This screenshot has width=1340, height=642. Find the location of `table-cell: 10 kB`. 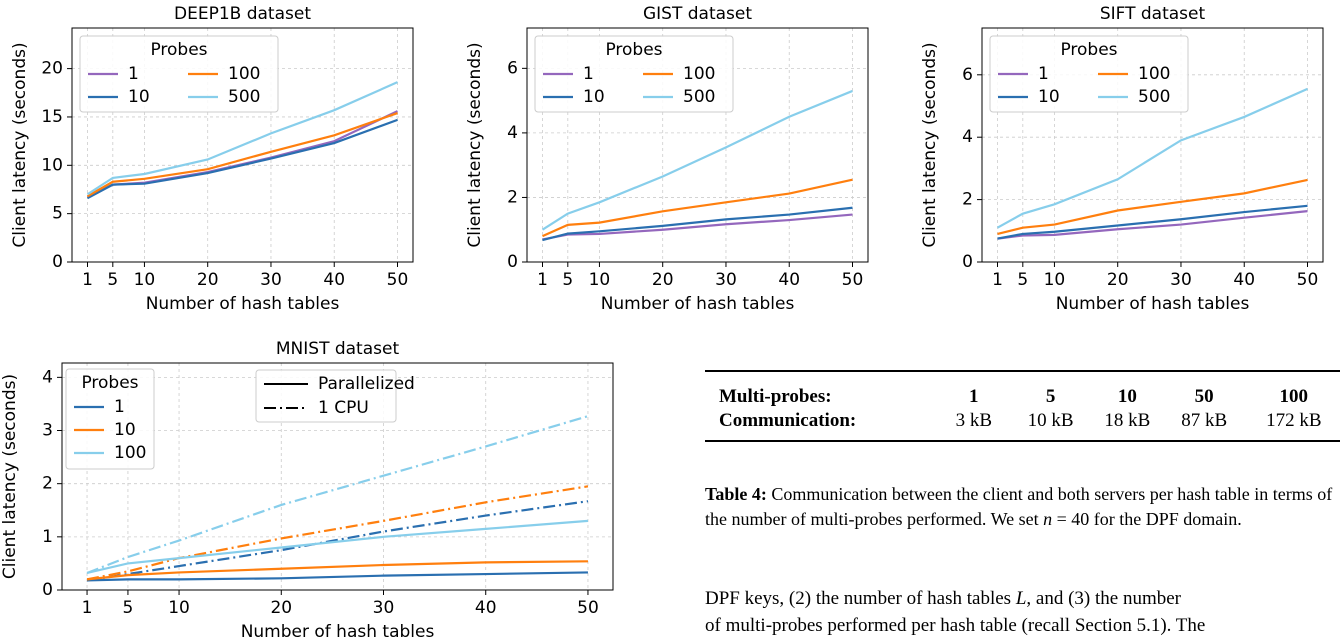

table-cell: 10 kB is located at coordinates (1050, 420).